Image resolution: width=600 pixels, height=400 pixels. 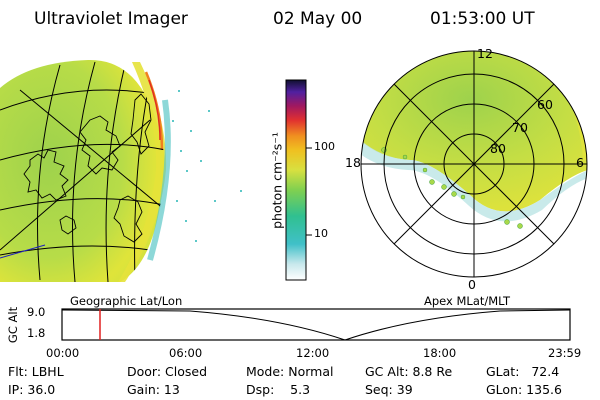 I want to click on altitude-tick-1.8: 1.8, so click(x=36, y=333).